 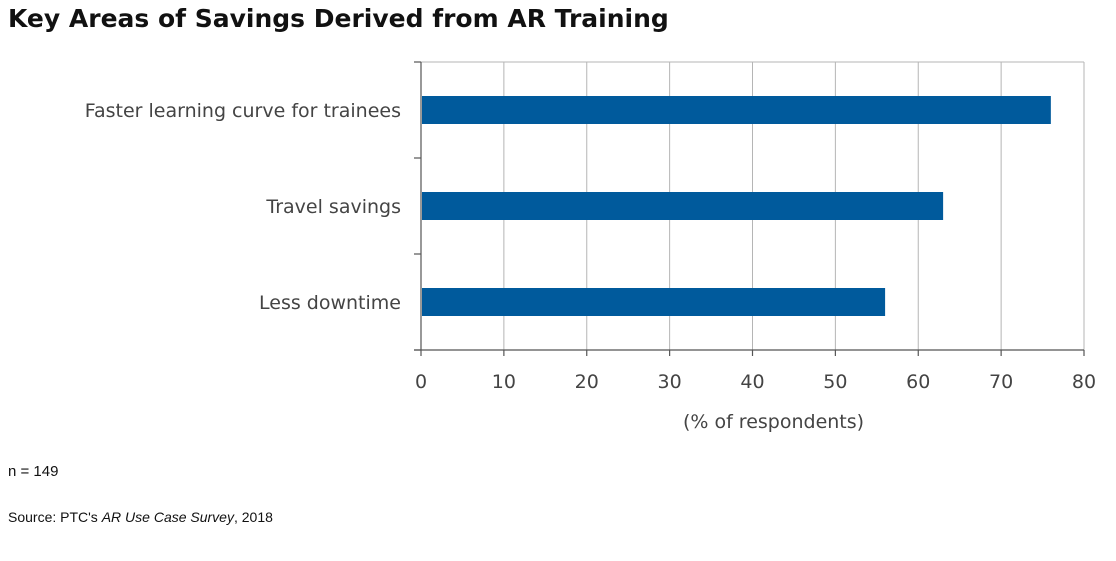 I want to click on x-tick-label: 20, so click(x=587, y=382).